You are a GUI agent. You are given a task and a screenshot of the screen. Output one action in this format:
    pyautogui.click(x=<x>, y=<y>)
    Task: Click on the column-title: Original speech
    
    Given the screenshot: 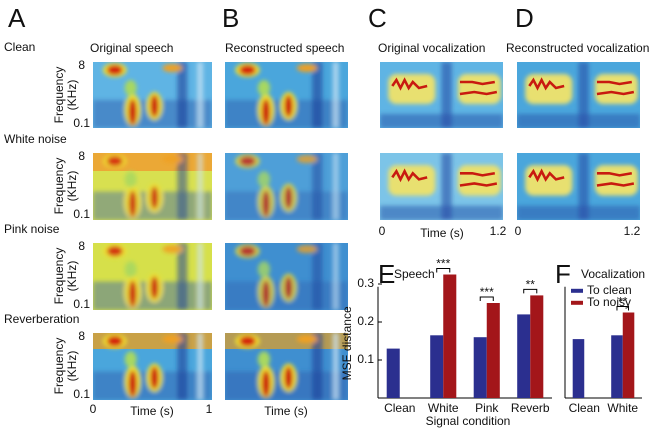 What is the action you would take?
    pyautogui.click(x=131, y=48)
    